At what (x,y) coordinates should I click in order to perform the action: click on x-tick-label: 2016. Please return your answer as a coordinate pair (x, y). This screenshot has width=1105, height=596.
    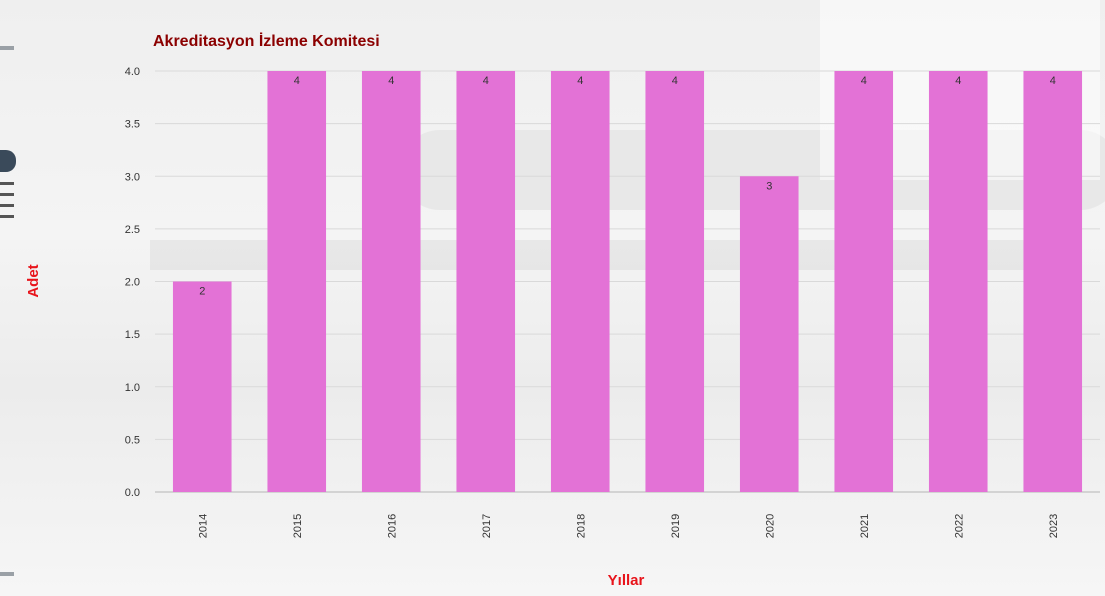
    Looking at the image, I should click on (392, 526).